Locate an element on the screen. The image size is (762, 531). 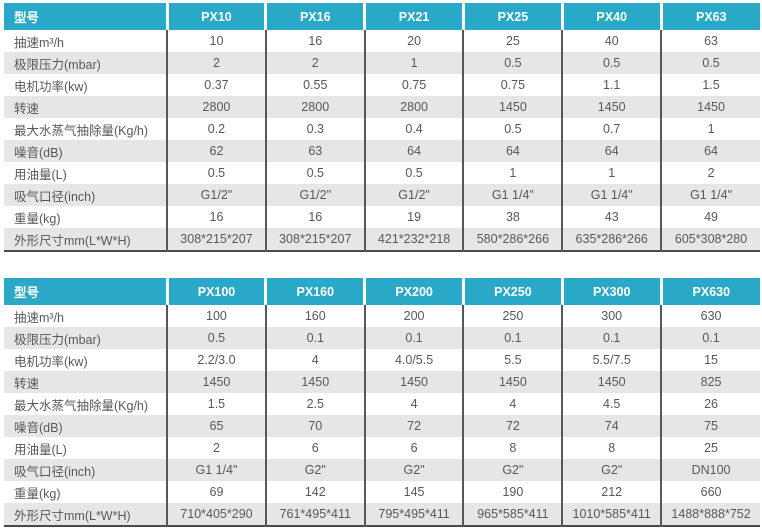
spec-value: 0.37 is located at coordinates (216, 85).